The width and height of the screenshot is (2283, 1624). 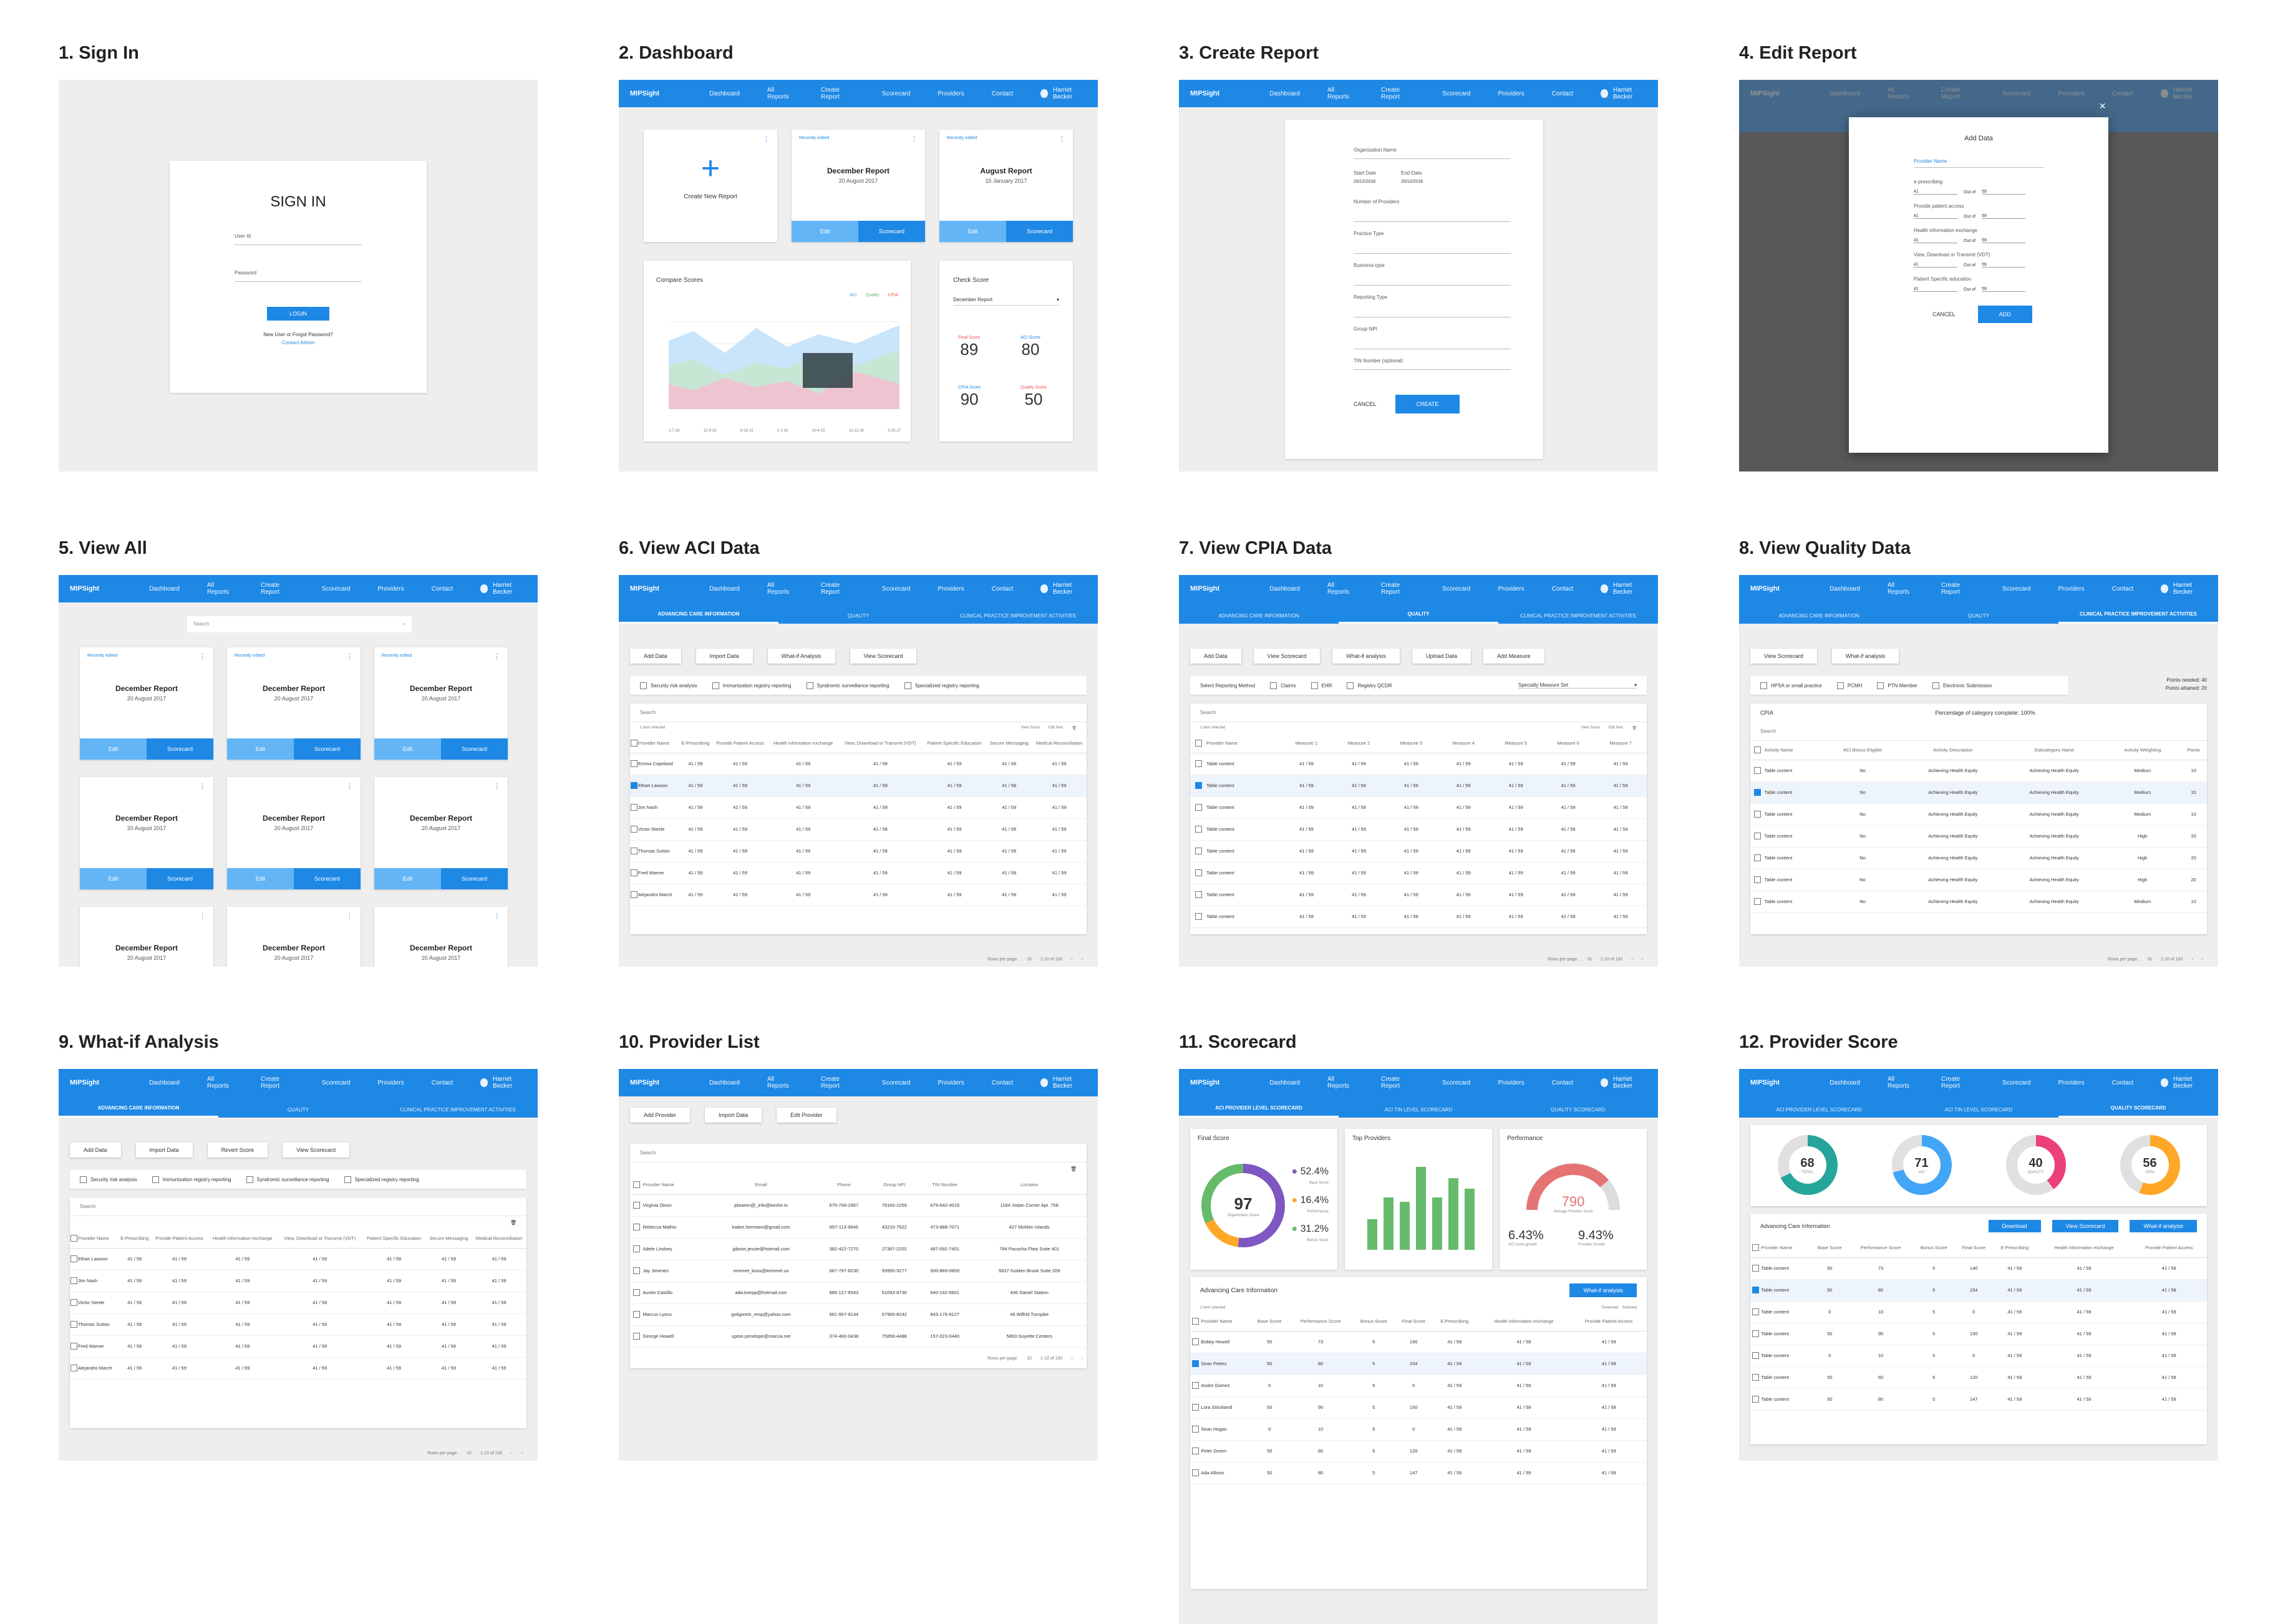 What do you see at coordinates (298, 1110) in the screenshot?
I see `tab-quality: QUALITY` at bounding box center [298, 1110].